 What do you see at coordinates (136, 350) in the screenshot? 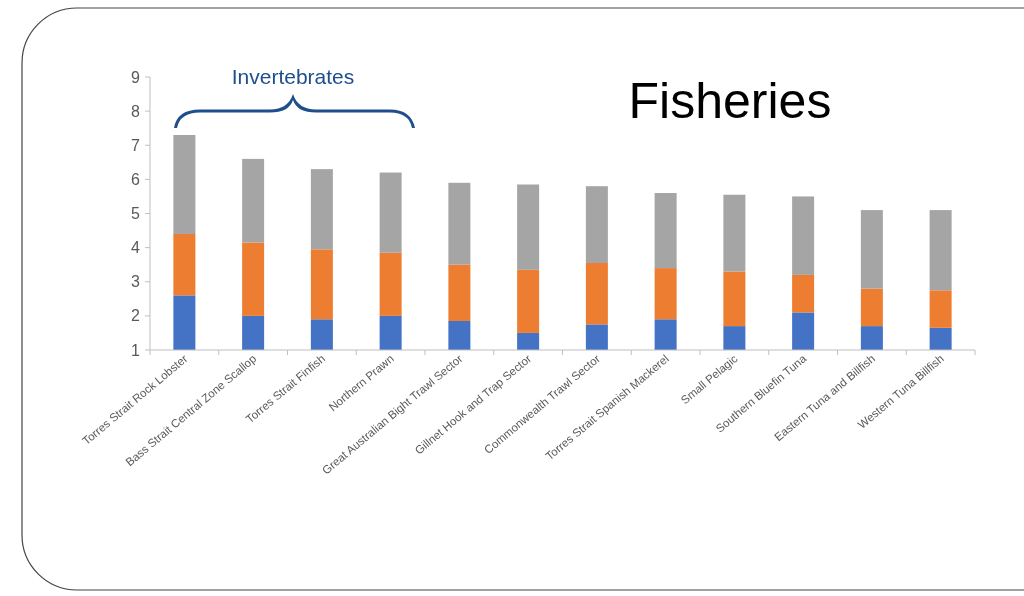
I see `y-tick-label: 1` at bounding box center [136, 350].